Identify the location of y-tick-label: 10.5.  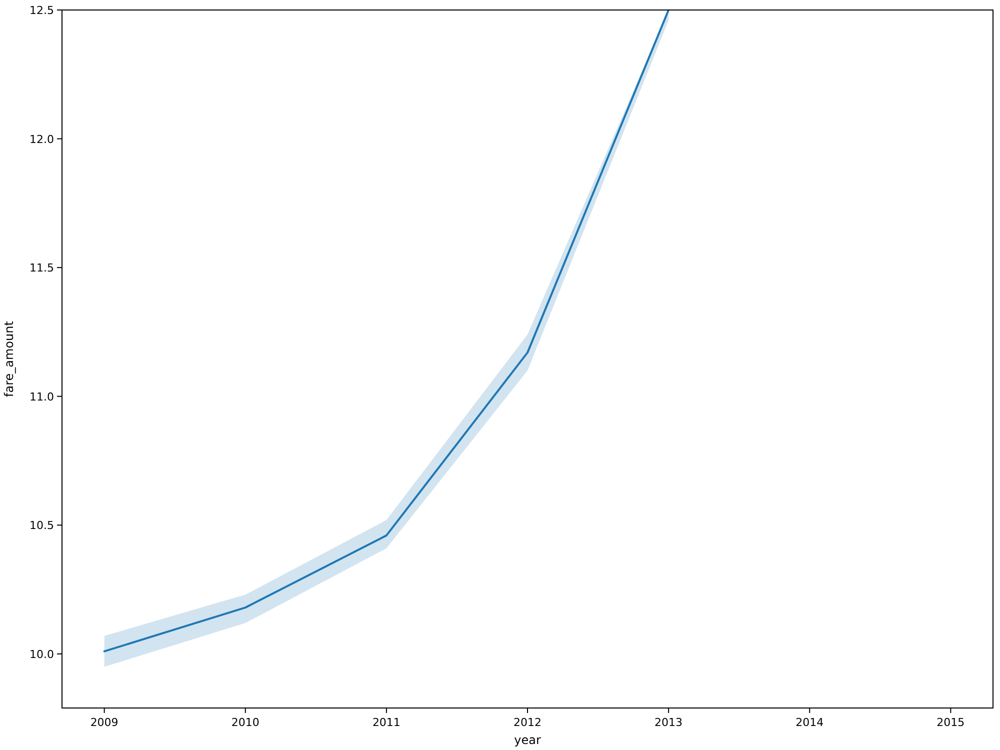
(42, 525).